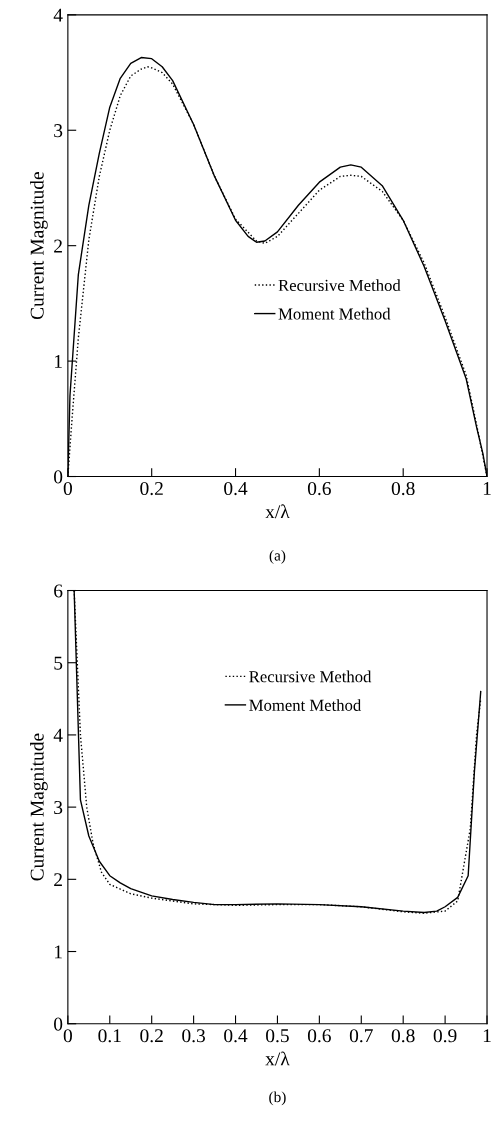 The image size is (499, 1140). What do you see at coordinates (109, 1036) in the screenshot?
I see `x-tick-label: 0.1` at bounding box center [109, 1036].